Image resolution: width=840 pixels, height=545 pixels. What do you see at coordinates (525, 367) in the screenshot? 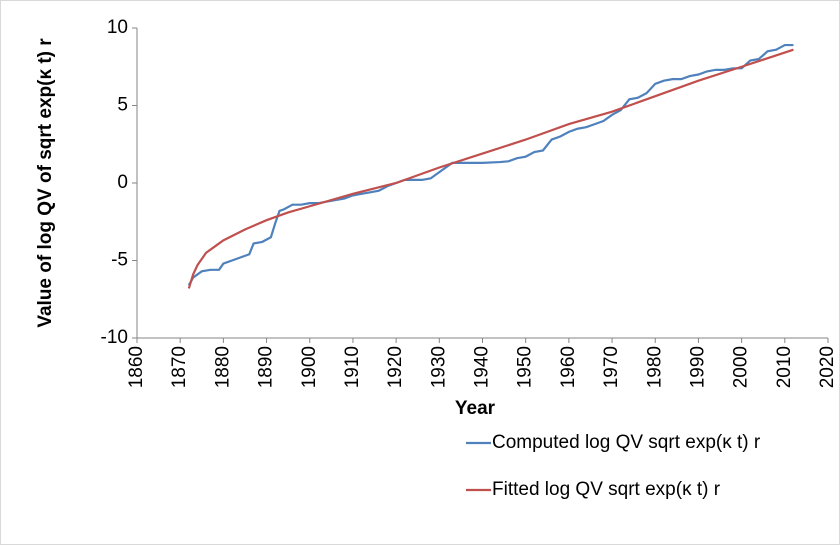
I see `x-tick-label: 1950` at bounding box center [525, 367].